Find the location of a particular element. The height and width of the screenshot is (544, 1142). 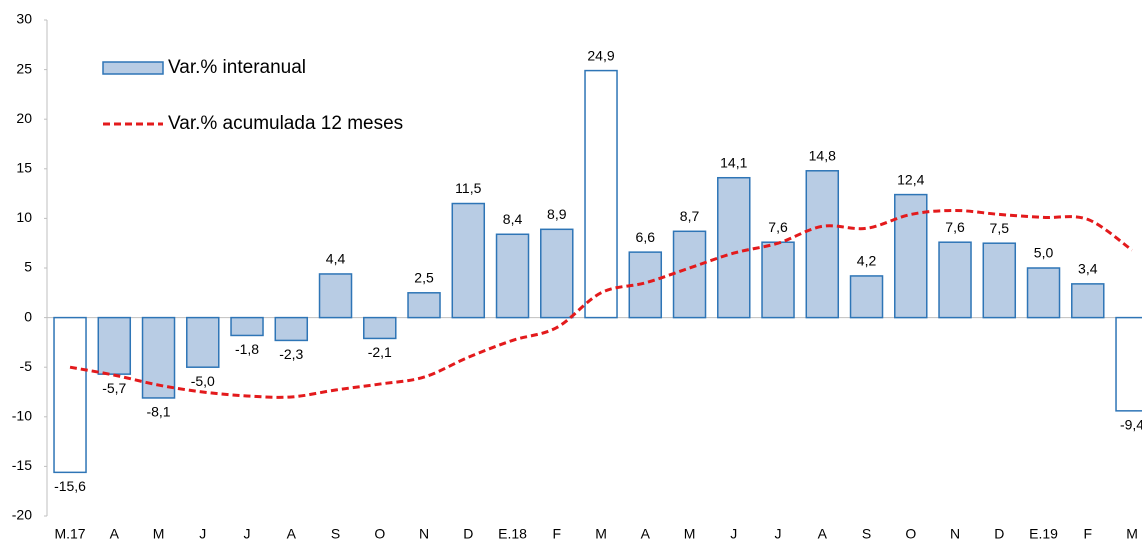

data-label: 6,6 is located at coordinates (646, 237).